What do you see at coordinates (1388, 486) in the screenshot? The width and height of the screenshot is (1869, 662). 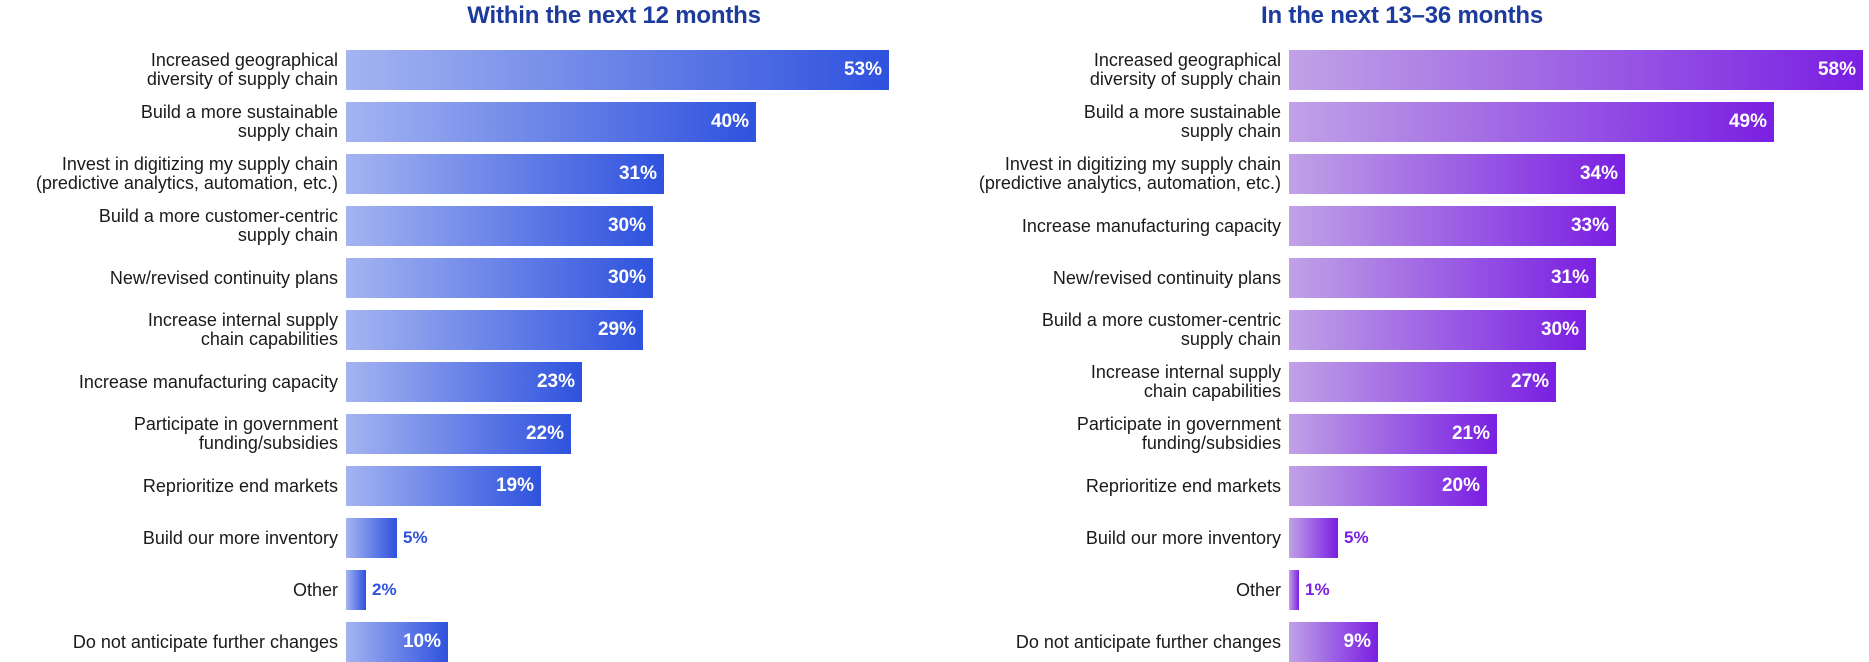 I see `bar: 20%` at bounding box center [1388, 486].